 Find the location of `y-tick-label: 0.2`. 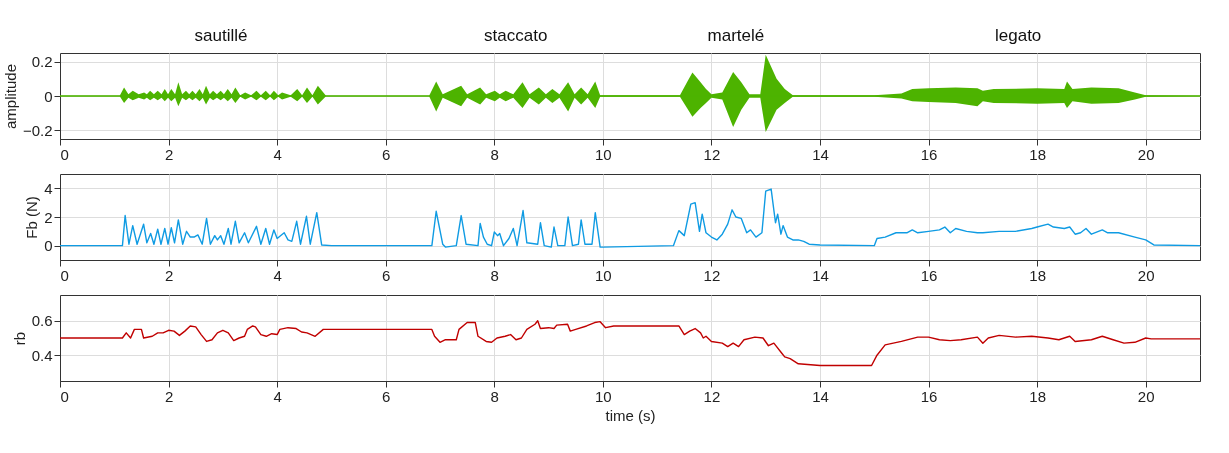

y-tick-label: 0.2 is located at coordinates (42, 62).